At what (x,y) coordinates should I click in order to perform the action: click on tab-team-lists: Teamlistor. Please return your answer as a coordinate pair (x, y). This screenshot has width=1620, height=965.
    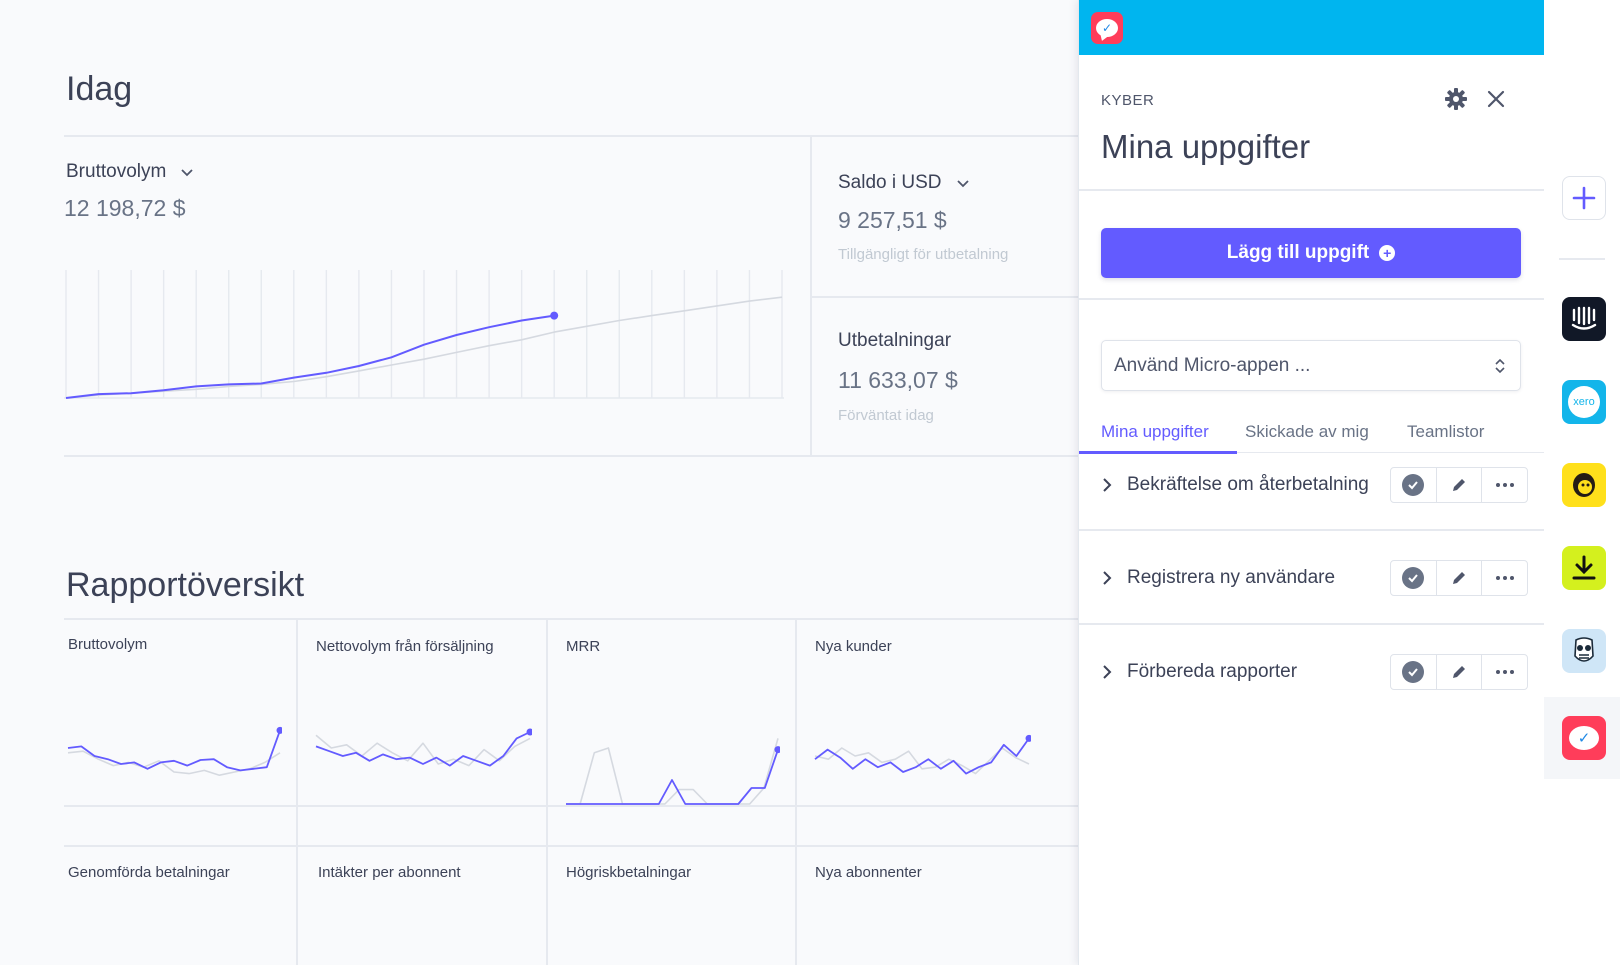
    Looking at the image, I should click on (1446, 431).